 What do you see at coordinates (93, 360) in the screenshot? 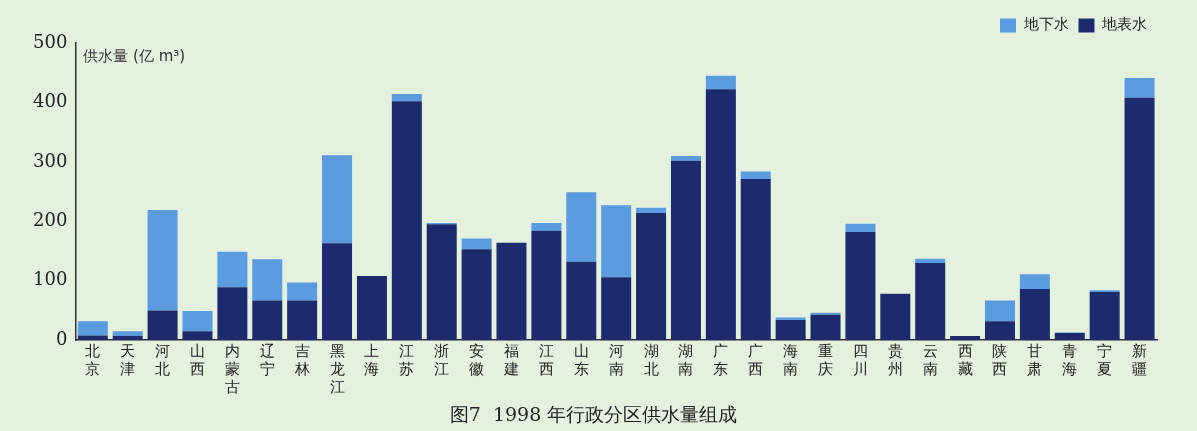
I see `x-tick-label: 北京` at bounding box center [93, 360].